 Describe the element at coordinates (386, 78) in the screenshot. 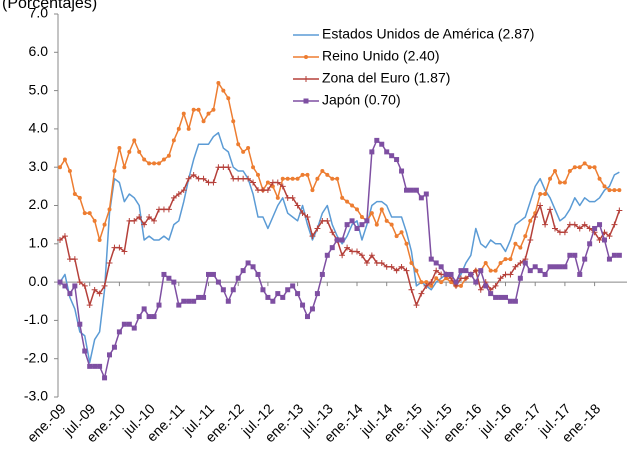

I see `legend-label: Zona del Euro (1.87)` at that location.